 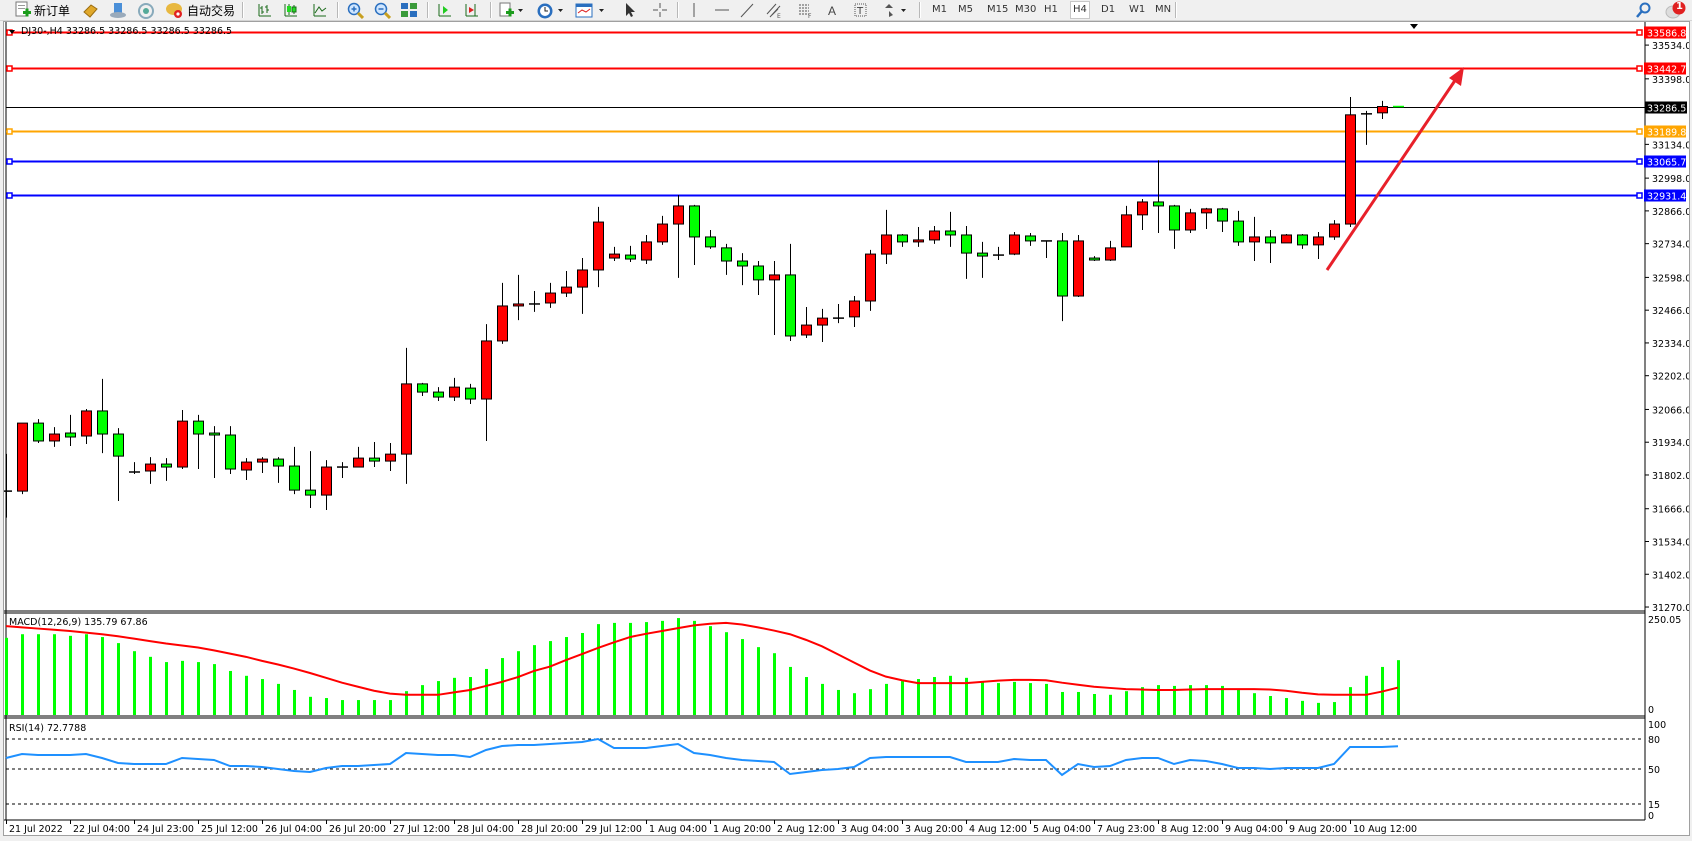 What do you see at coordinates (722, 10) in the screenshot?
I see `horizontal-line-tool-button` at bounding box center [722, 10].